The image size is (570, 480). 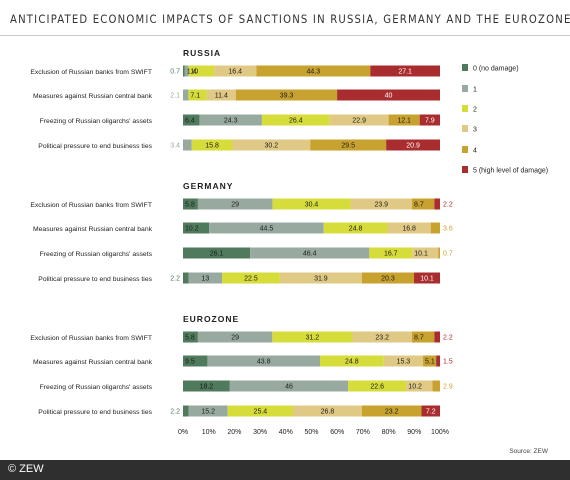 I want to click on data-label: 27.1, so click(x=405, y=72).